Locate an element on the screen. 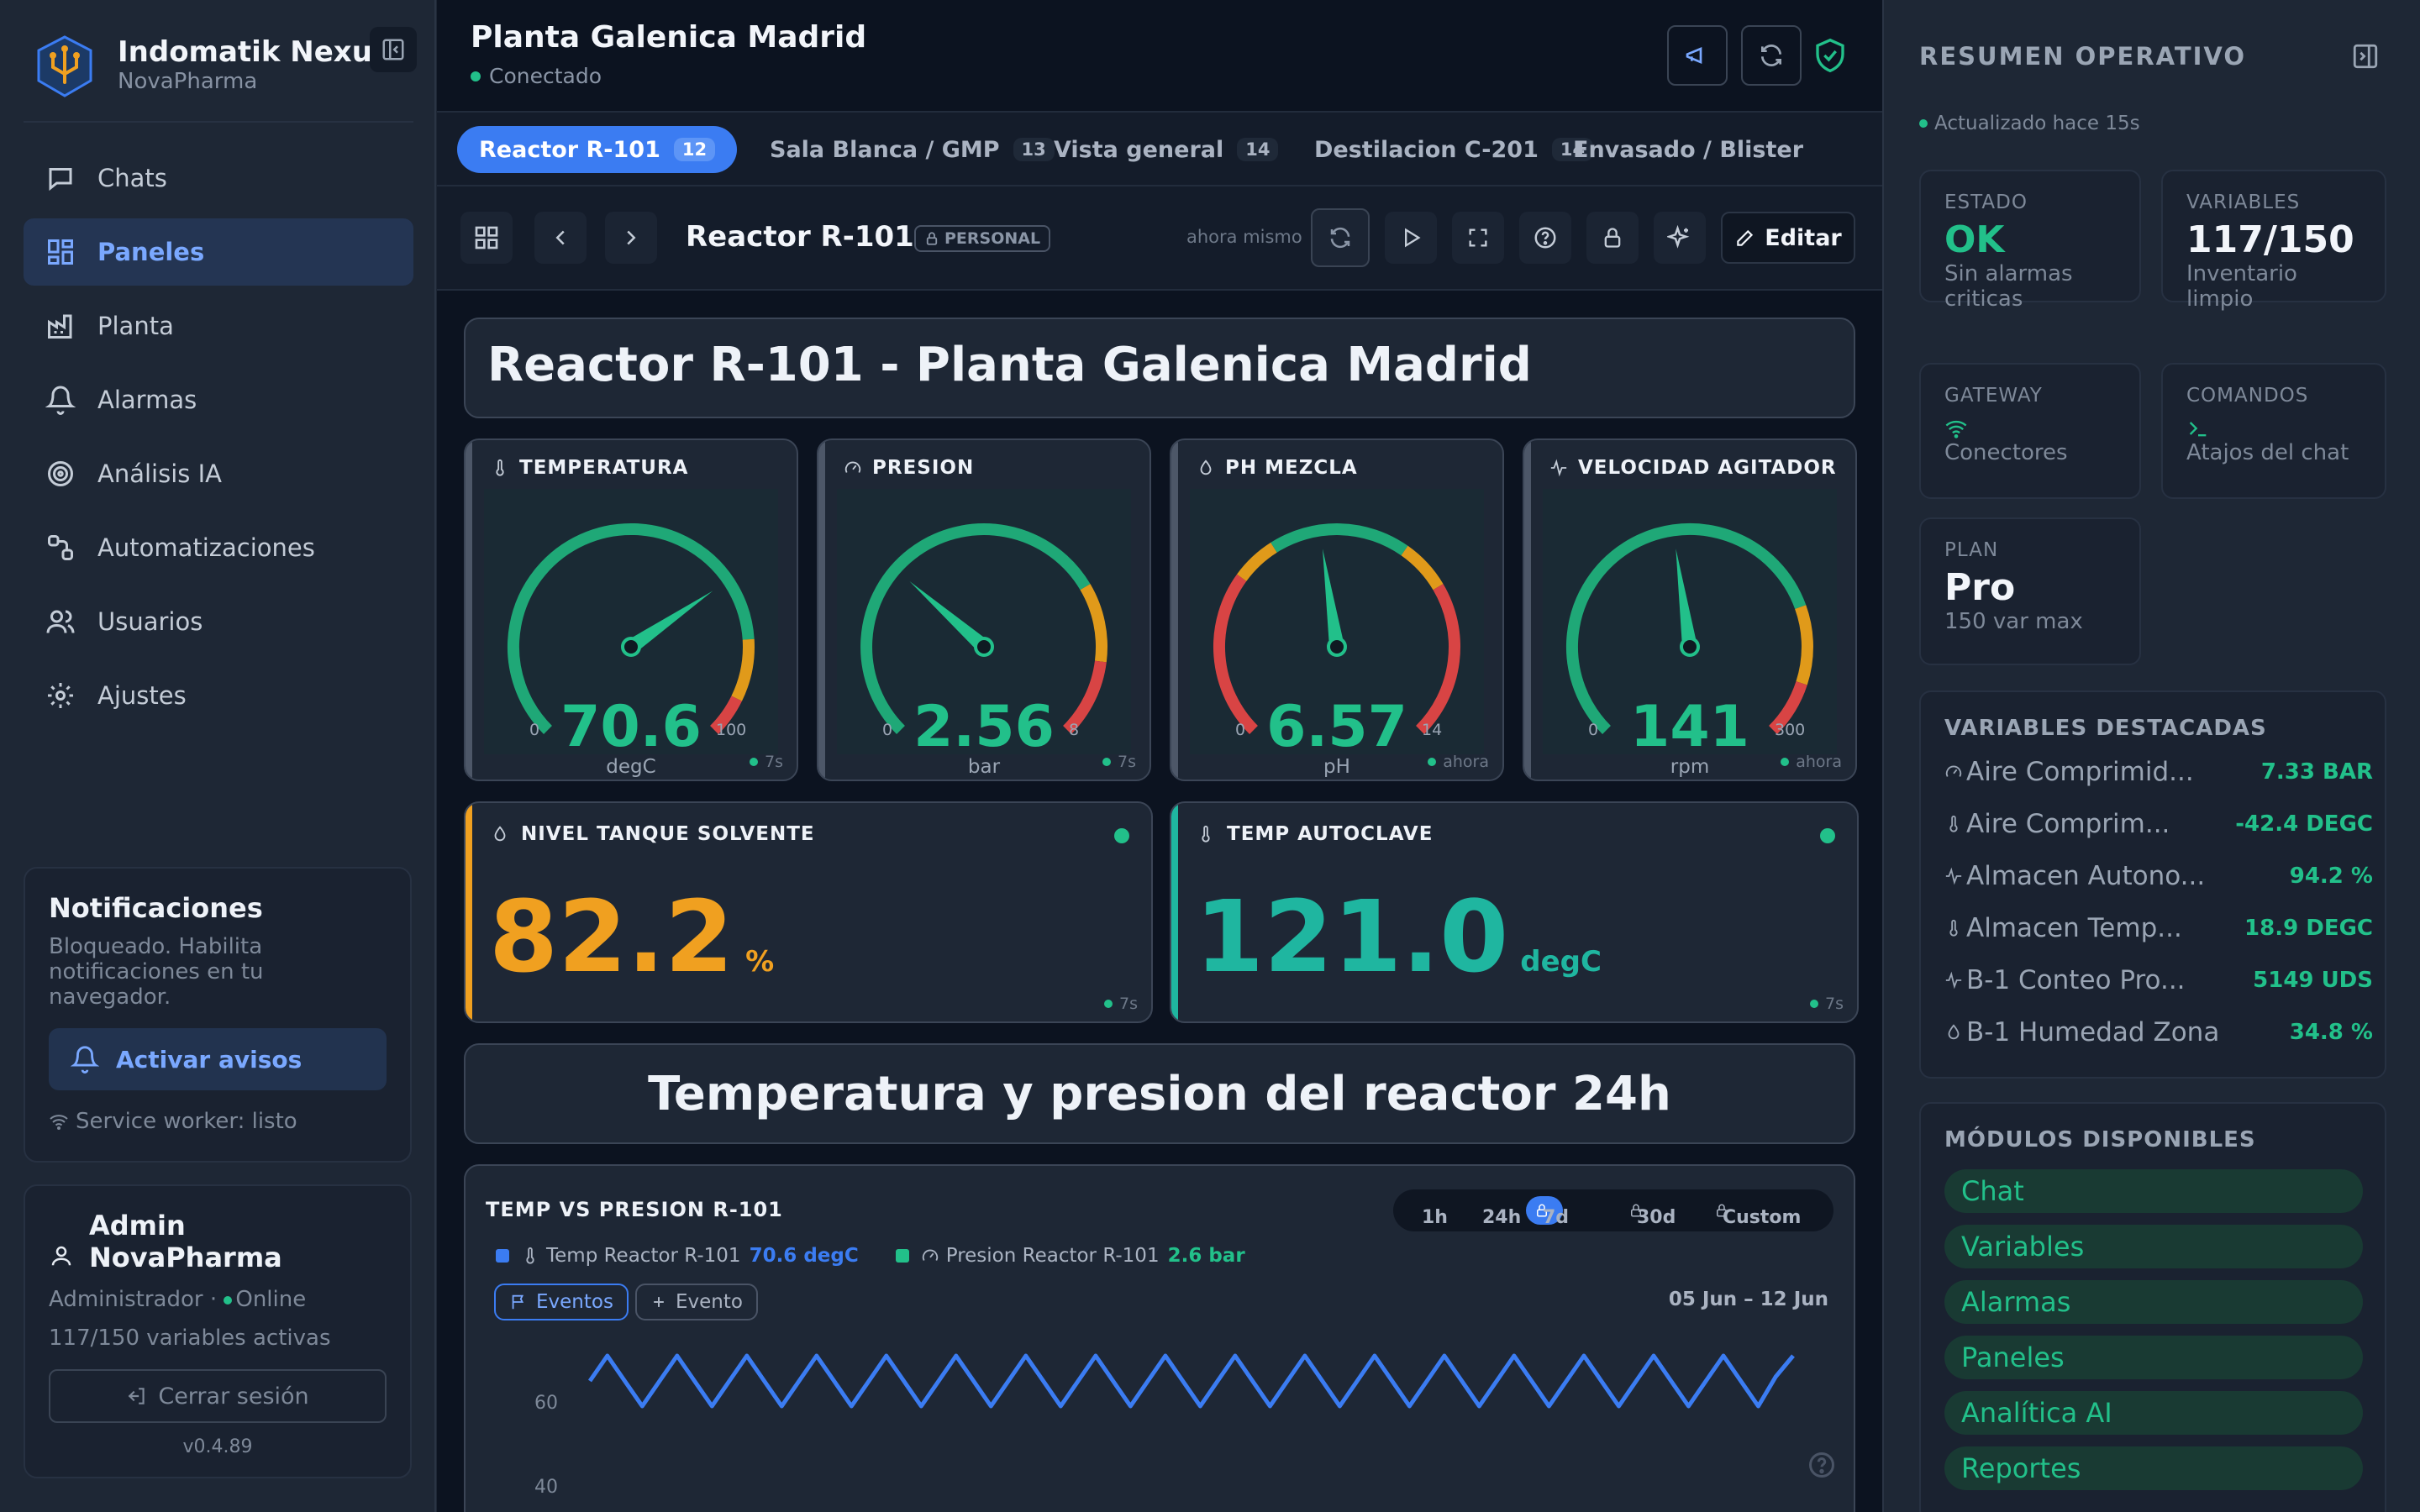 Image resolution: width=2420 pixels, height=1512 pixels. previous-button is located at coordinates (560, 238).